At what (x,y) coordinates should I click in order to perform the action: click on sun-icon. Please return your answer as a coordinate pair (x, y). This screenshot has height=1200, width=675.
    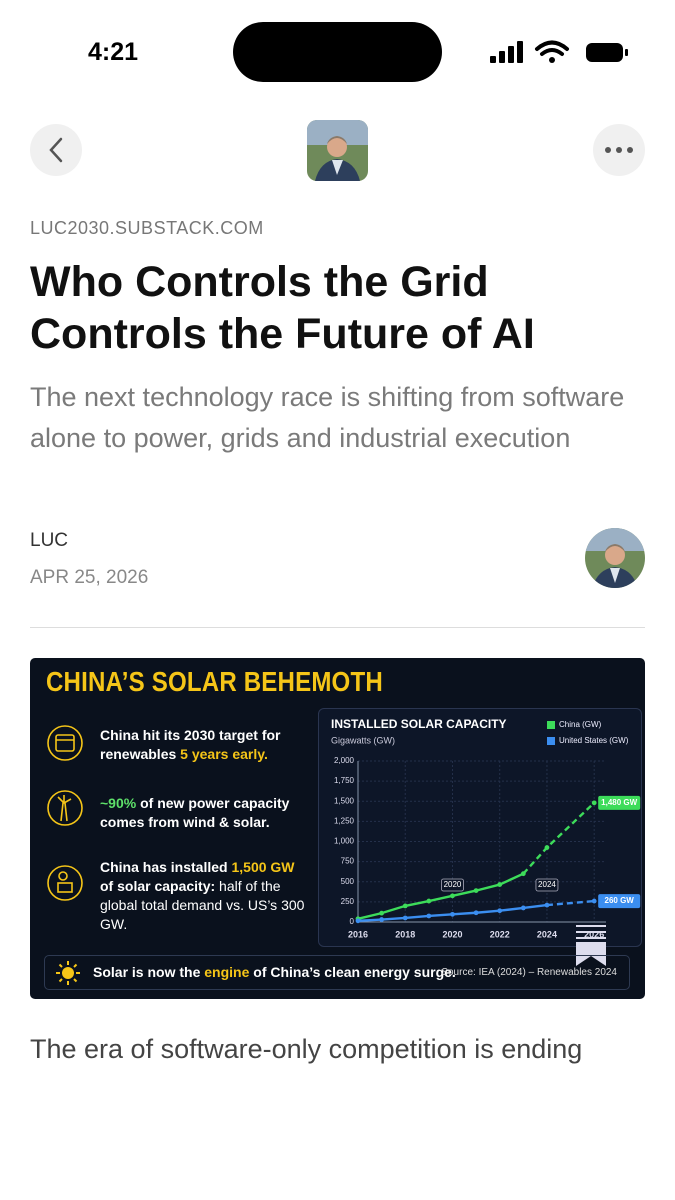
    Looking at the image, I should click on (68, 973).